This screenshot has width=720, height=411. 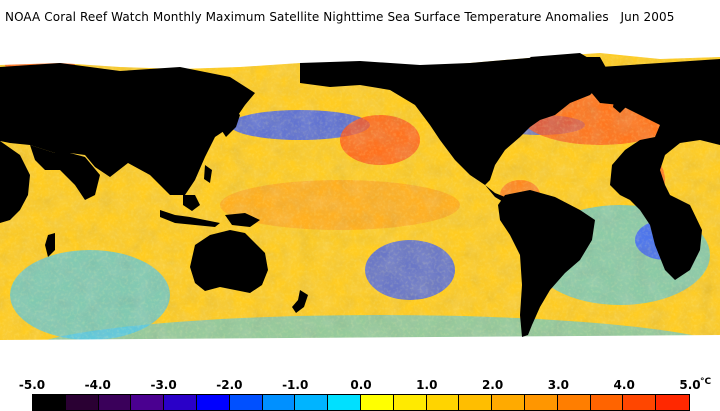 I want to click on madagascar, so click(x=50, y=245).